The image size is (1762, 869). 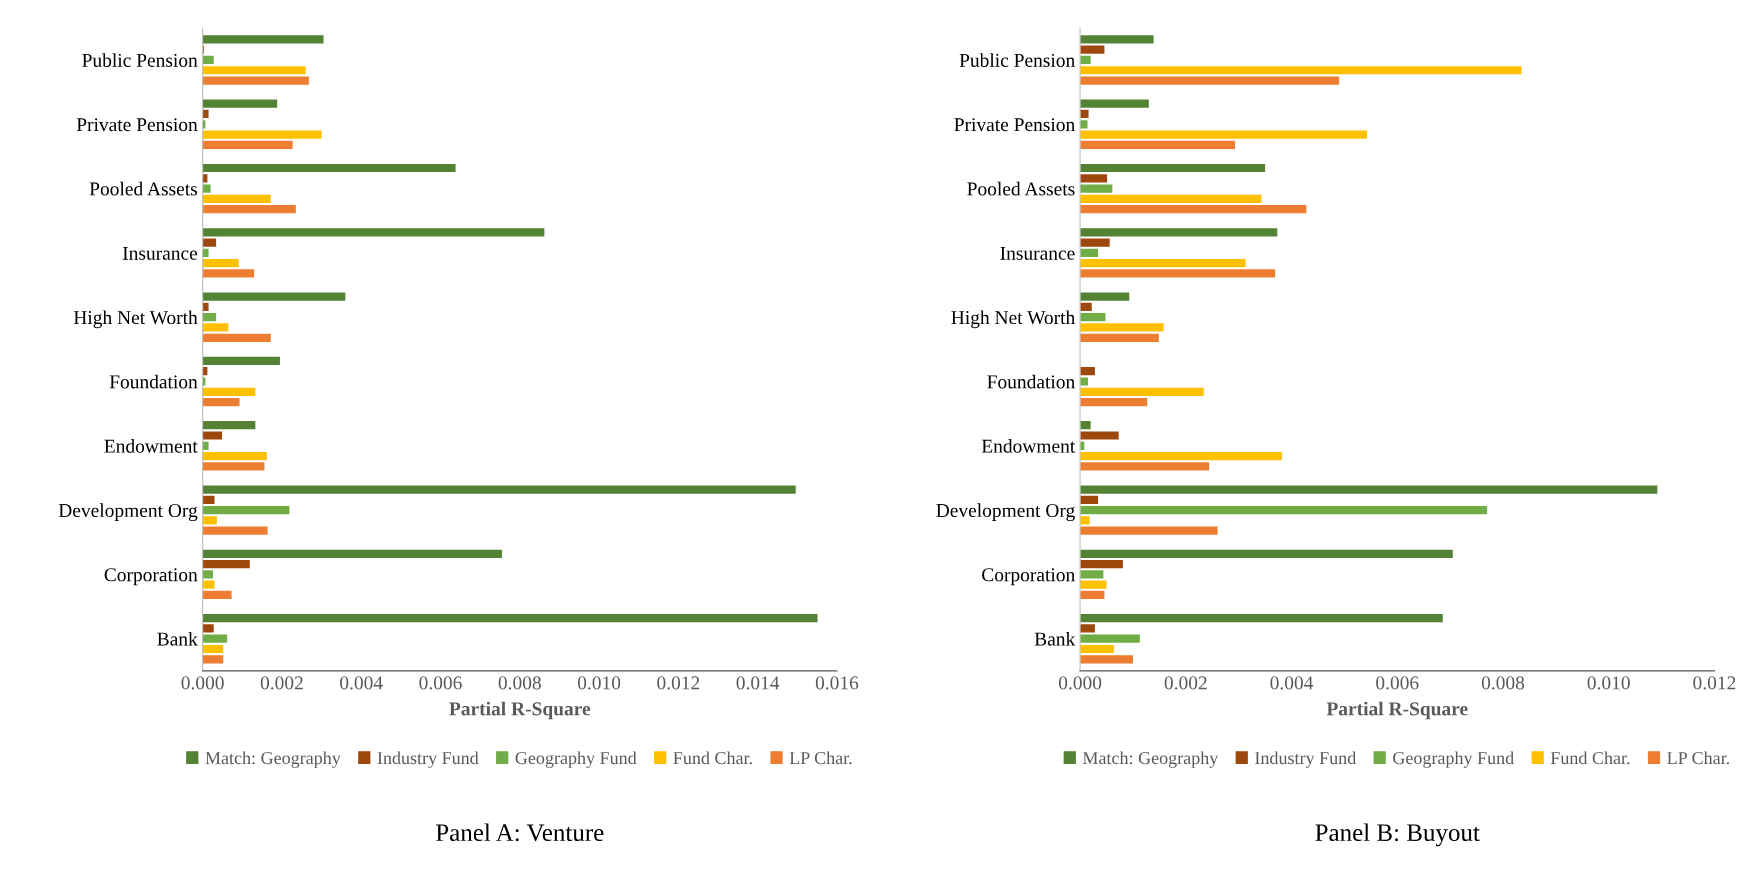 I want to click on x-tick-label: 0.014, so click(x=758, y=683).